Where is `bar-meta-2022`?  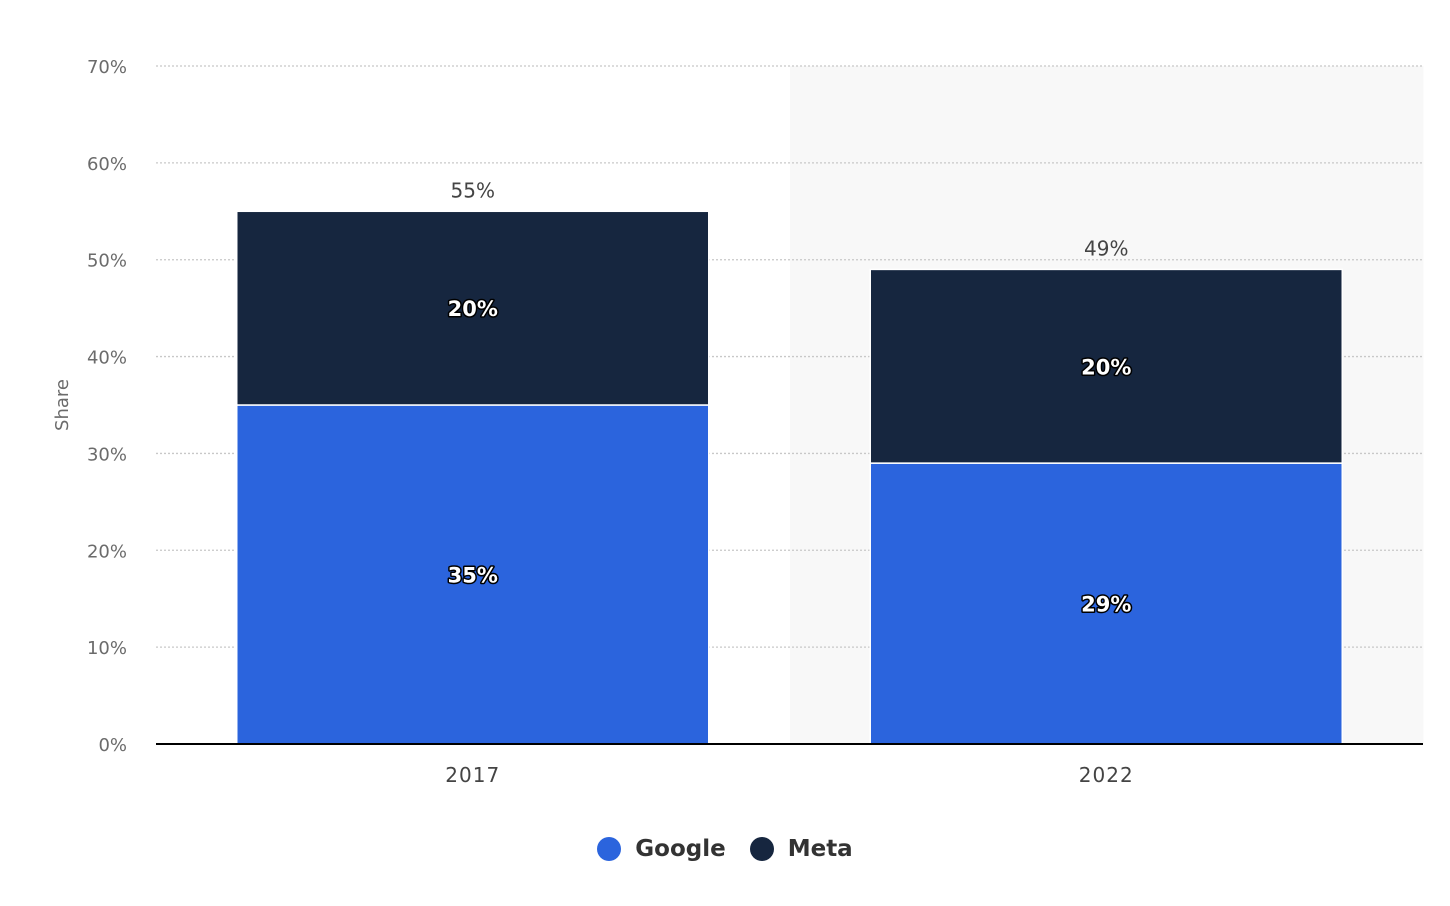 bar-meta-2022 is located at coordinates (1106, 366).